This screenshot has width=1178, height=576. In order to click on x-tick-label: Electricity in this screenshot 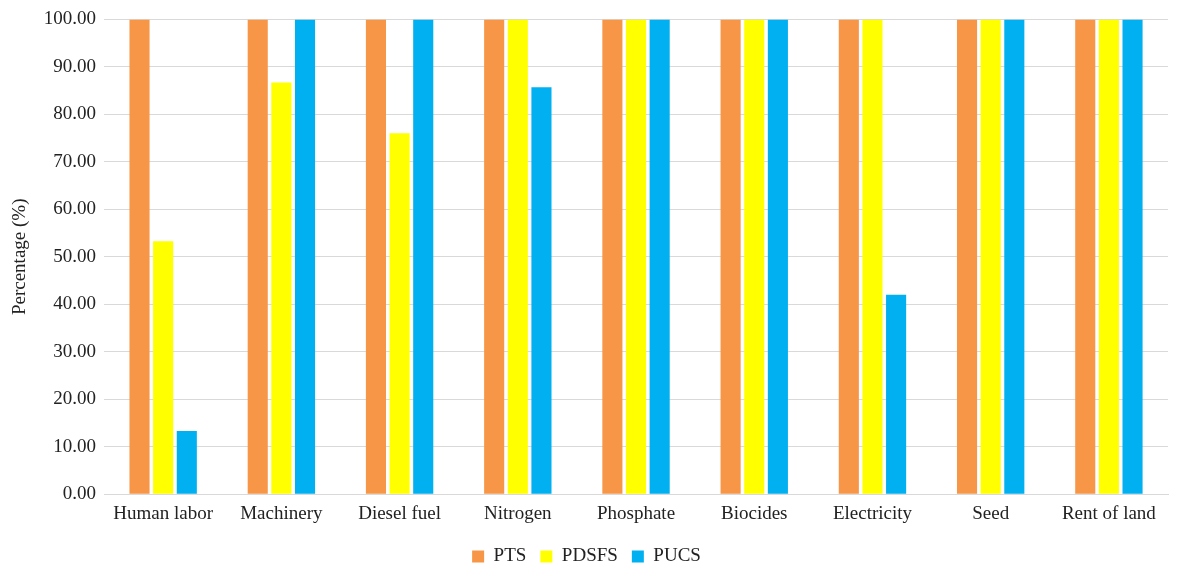, I will do `click(872, 512)`.